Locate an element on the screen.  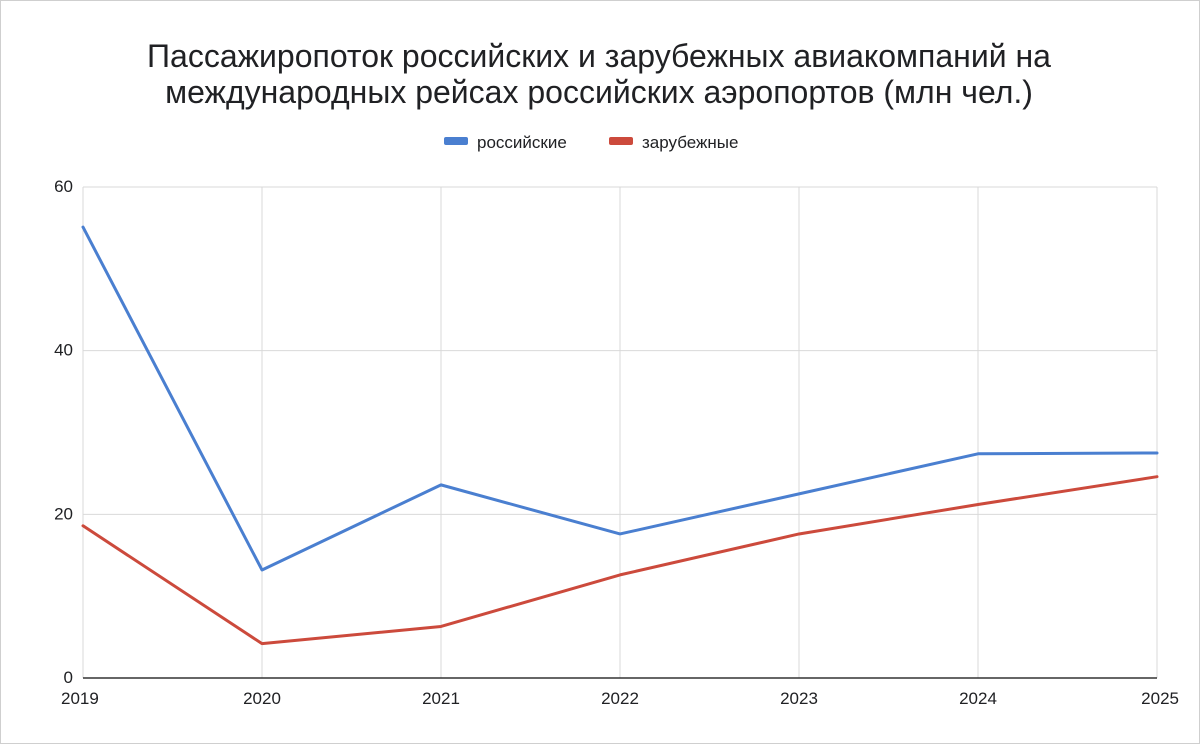
y-tick-label-60: 60 is located at coordinates (63, 186).